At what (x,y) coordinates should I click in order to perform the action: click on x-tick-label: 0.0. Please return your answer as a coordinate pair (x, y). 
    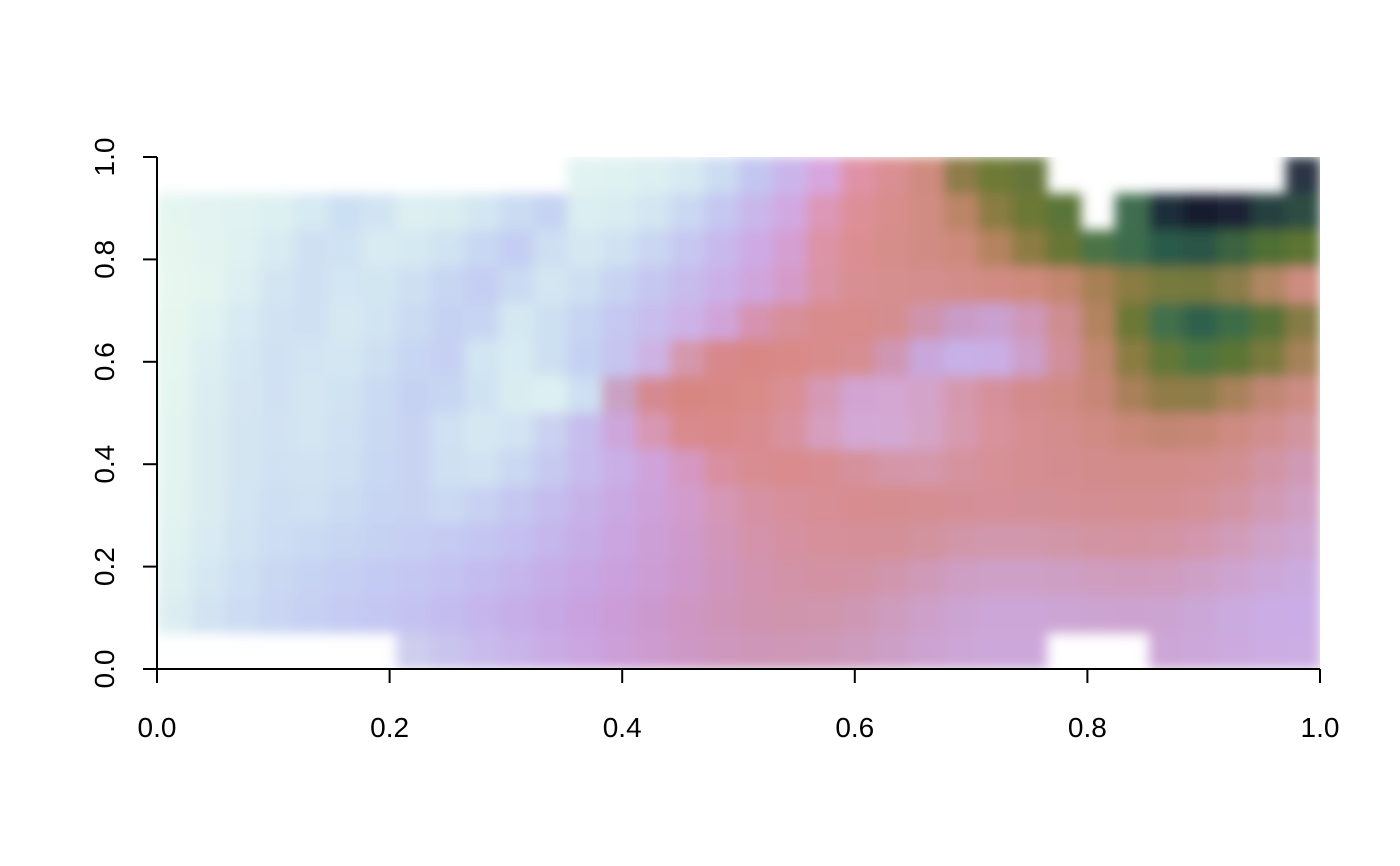
    Looking at the image, I should click on (157, 727).